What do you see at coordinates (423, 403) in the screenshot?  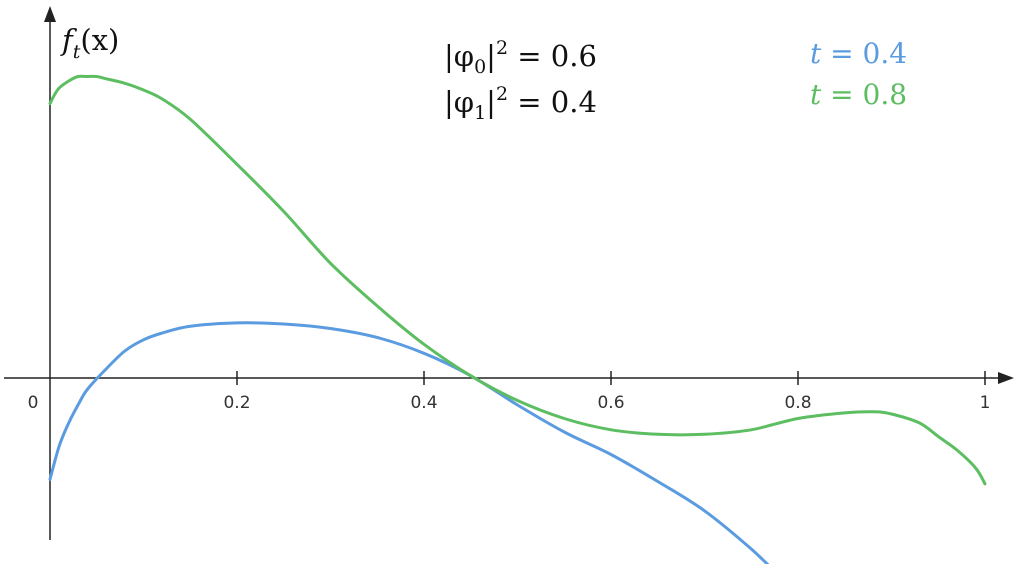 I see `x-tick-label: 0.4` at bounding box center [423, 403].